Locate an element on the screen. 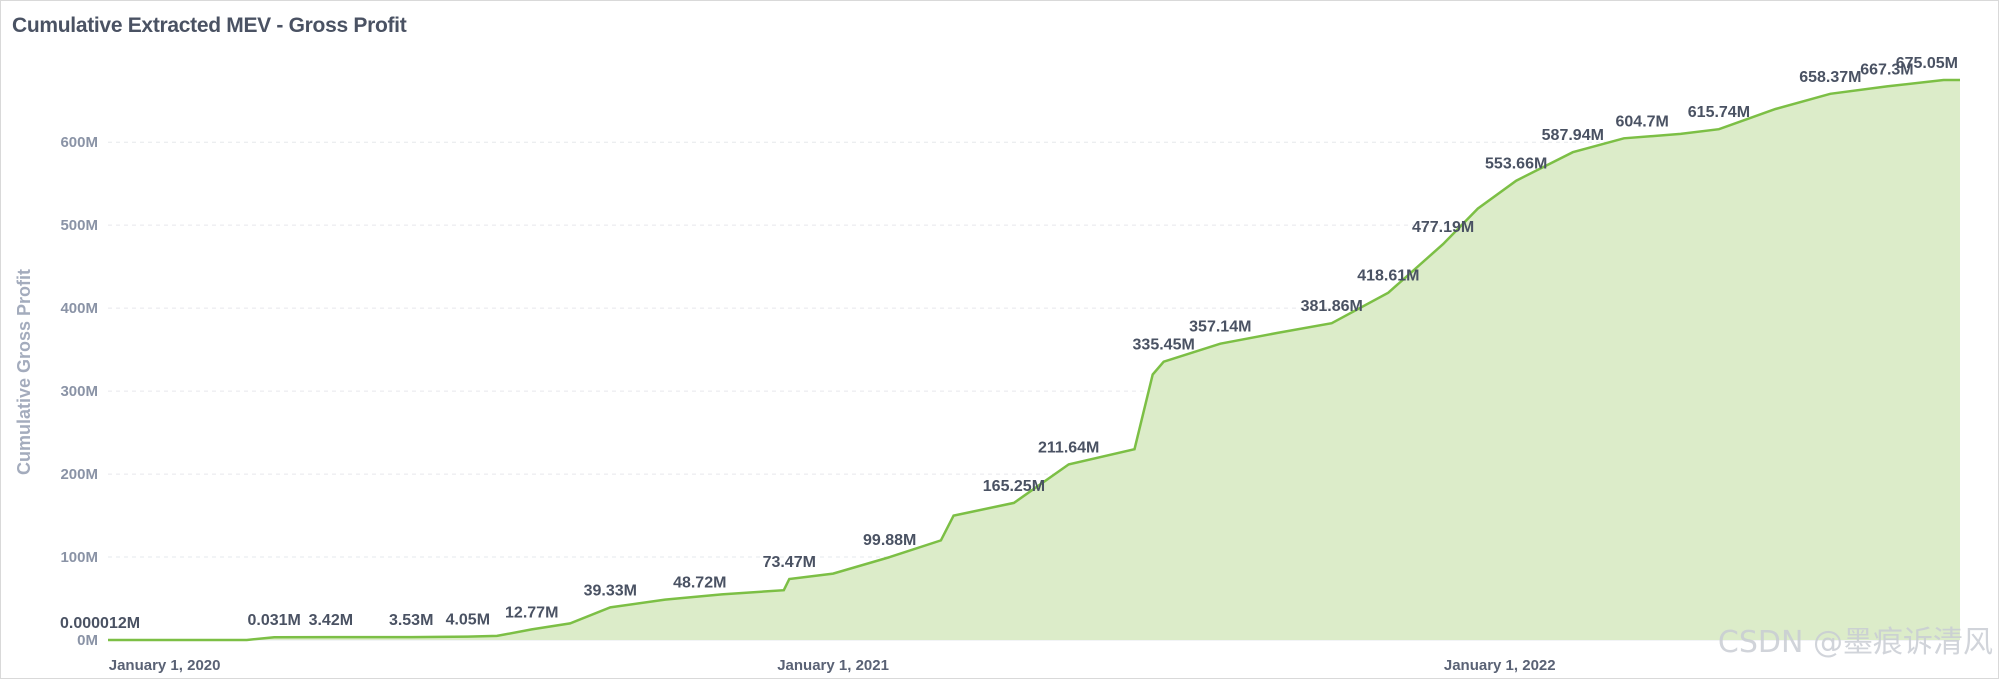  y-axis-ticks: 0M 100M 200M 300M 400M 500M 600M is located at coordinates (79, 391).